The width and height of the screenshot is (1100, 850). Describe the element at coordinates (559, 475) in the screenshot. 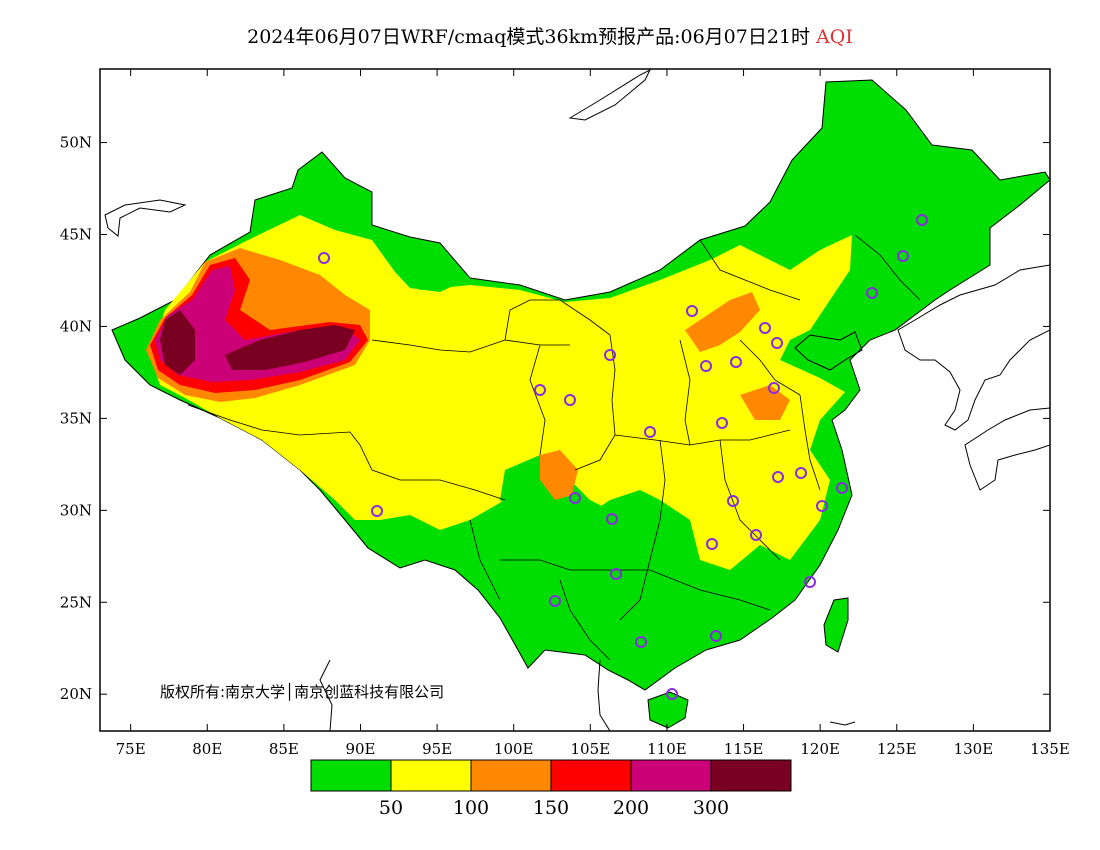

I see `aqi-sensitive-sichuan` at that location.